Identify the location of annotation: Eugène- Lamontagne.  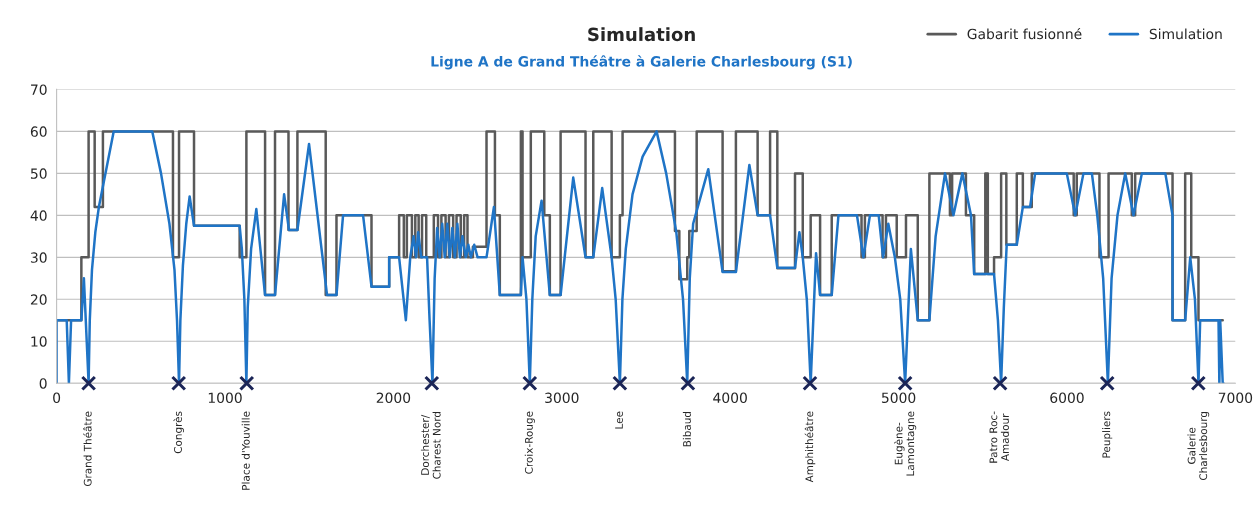
(905, 443).